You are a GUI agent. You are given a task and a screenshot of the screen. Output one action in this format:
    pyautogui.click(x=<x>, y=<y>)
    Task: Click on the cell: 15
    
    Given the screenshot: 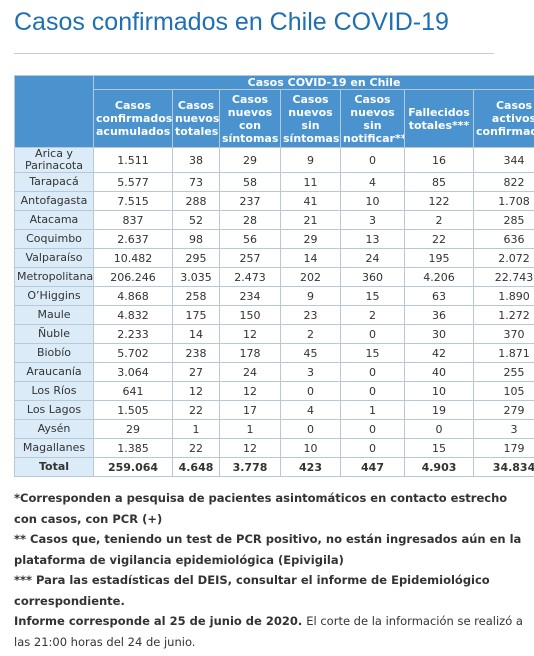 What is the action you would take?
    pyautogui.click(x=372, y=353)
    